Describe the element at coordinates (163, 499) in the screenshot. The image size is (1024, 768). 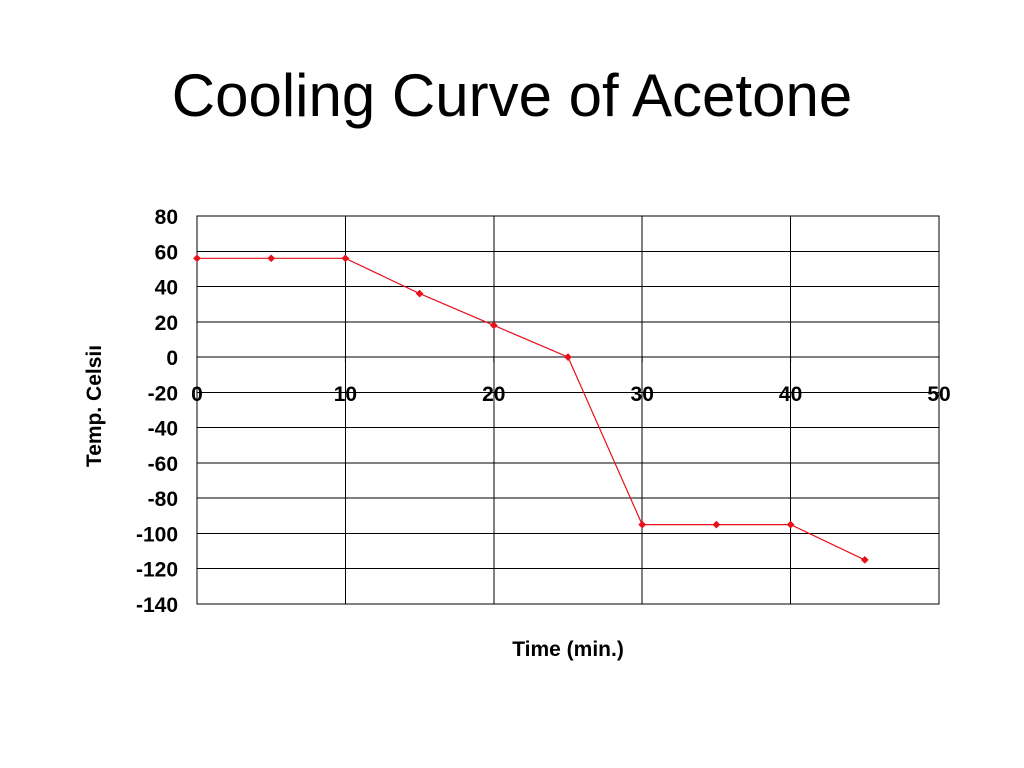
I see `y-tick-label: -80` at that location.